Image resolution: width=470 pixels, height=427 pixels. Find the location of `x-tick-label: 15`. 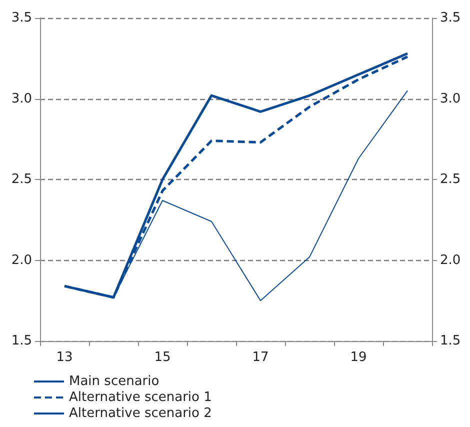

x-tick-label: 15 is located at coordinates (162, 357).